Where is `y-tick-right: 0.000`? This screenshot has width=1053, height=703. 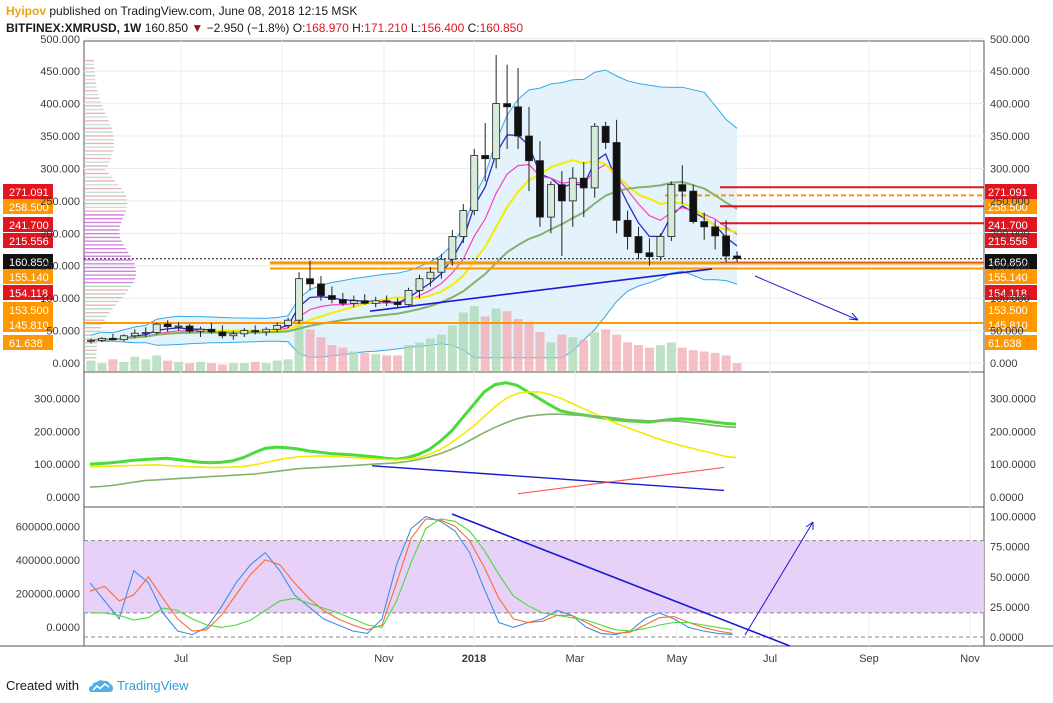
y-tick-right: 0.000 is located at coordinates (1004, 364).